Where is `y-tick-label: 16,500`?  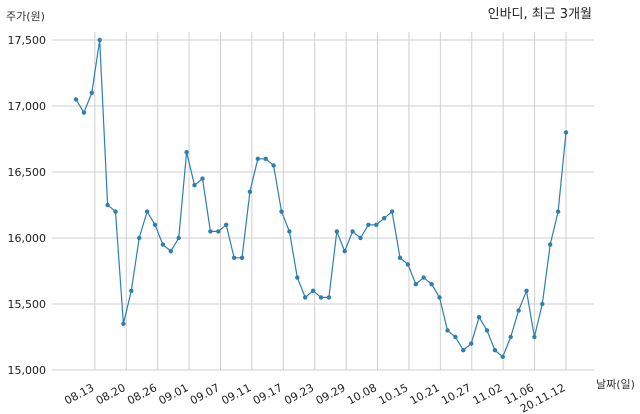
y-tick-label: 16,500 is located at coordinates (27, 172).